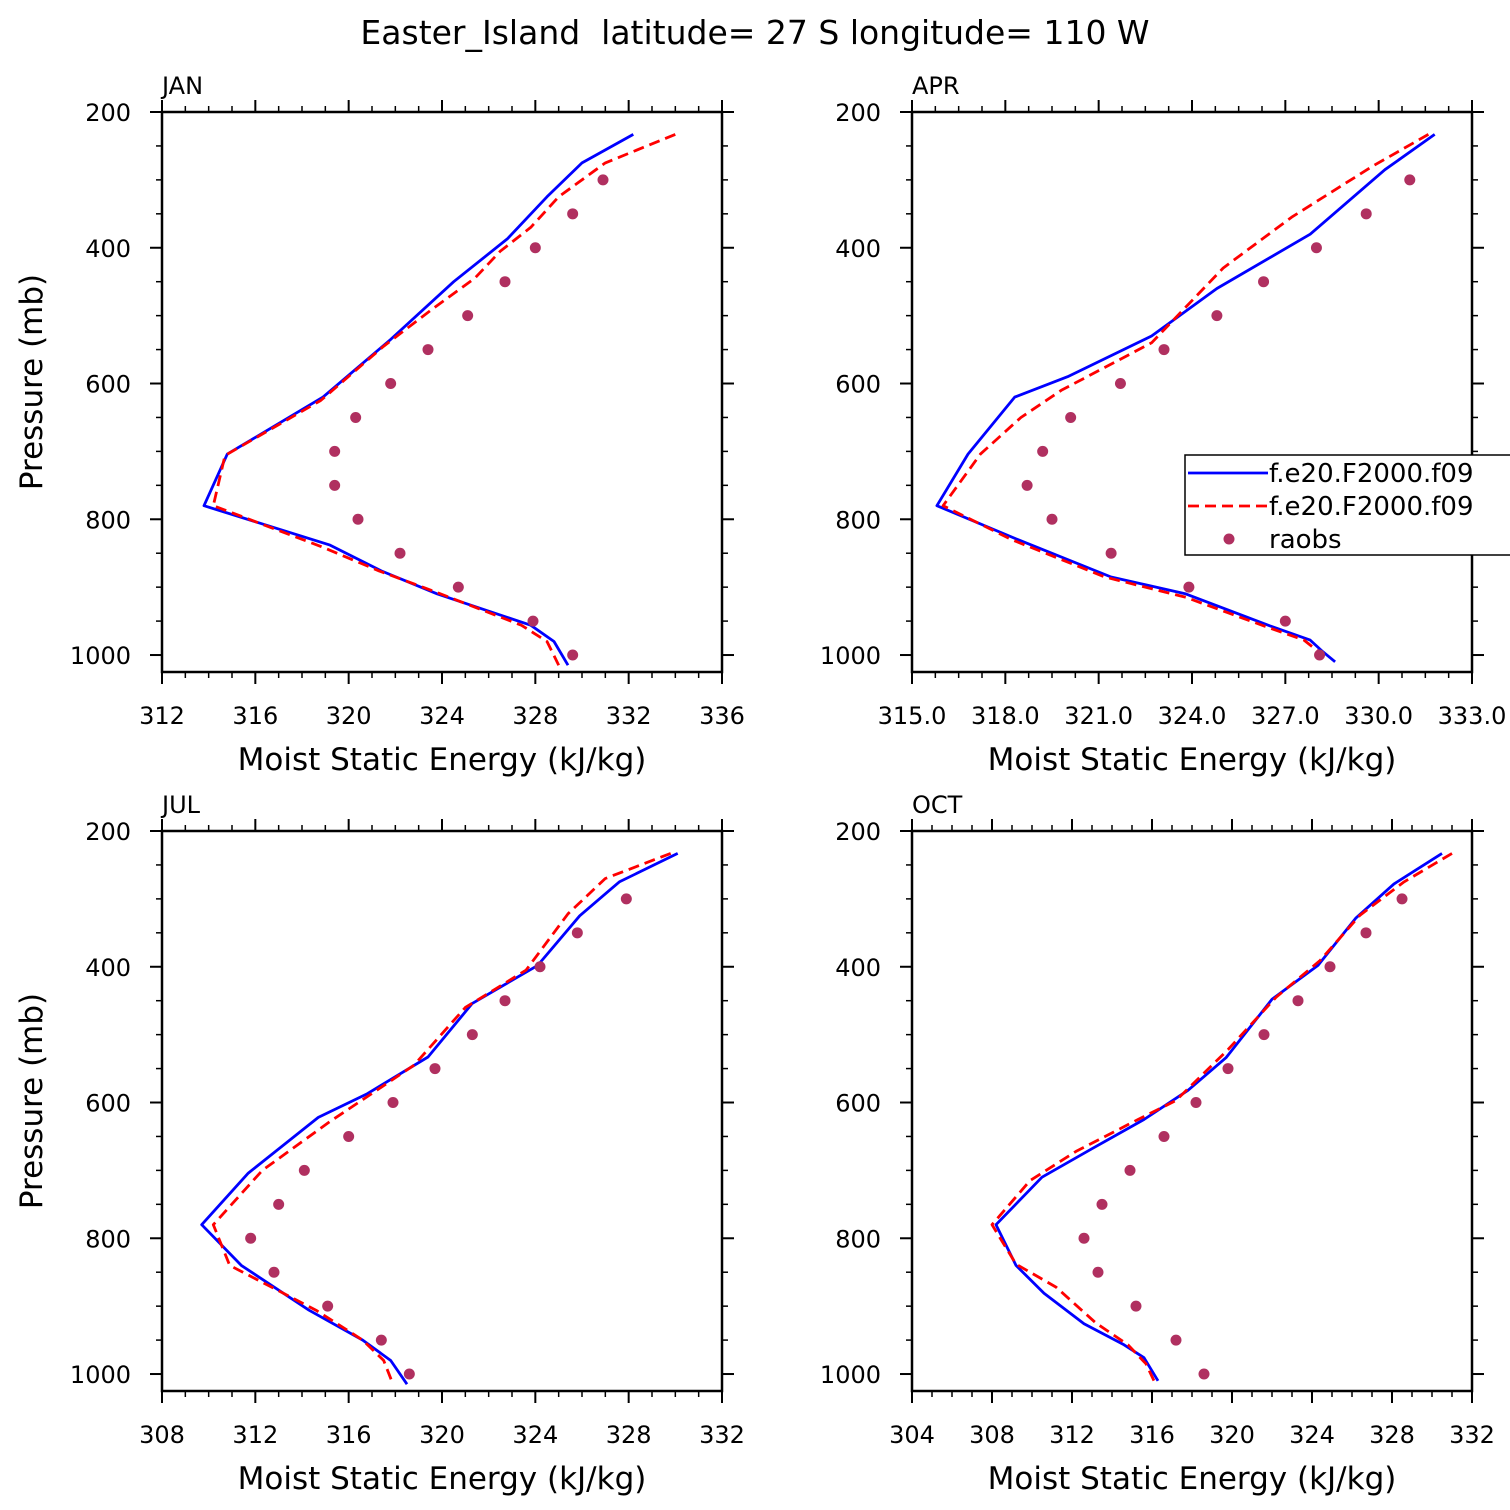  I want to click on panel-oct-frame, so click(1192, 1111).